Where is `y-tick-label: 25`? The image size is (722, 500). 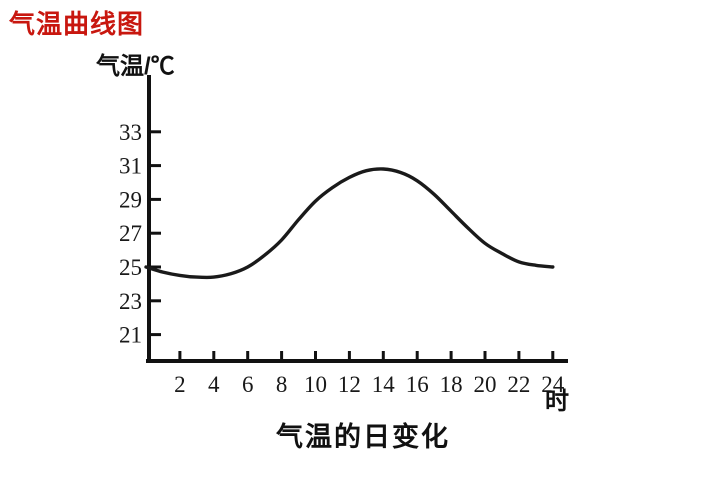
y-tick-label: 25 is located at coordinates (130, 267).